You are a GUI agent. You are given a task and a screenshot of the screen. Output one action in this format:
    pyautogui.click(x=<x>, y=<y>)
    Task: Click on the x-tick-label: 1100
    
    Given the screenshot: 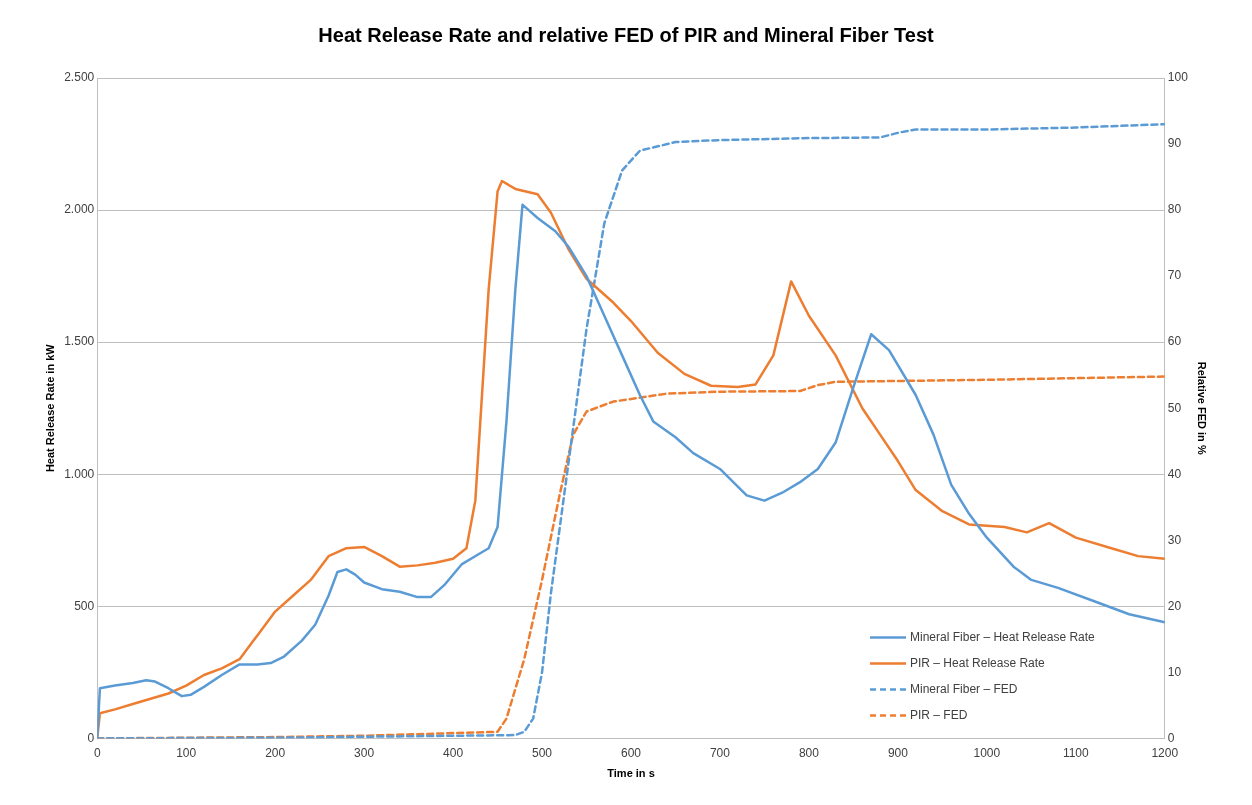 What is the action you would take?
    pyautogui.click(x=1076, y=752)
    